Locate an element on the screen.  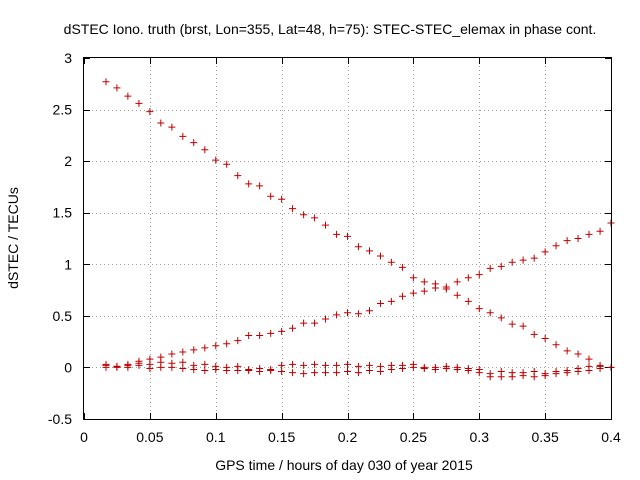
y-tick-label: -0.5 is located at coordinates (60, 419).